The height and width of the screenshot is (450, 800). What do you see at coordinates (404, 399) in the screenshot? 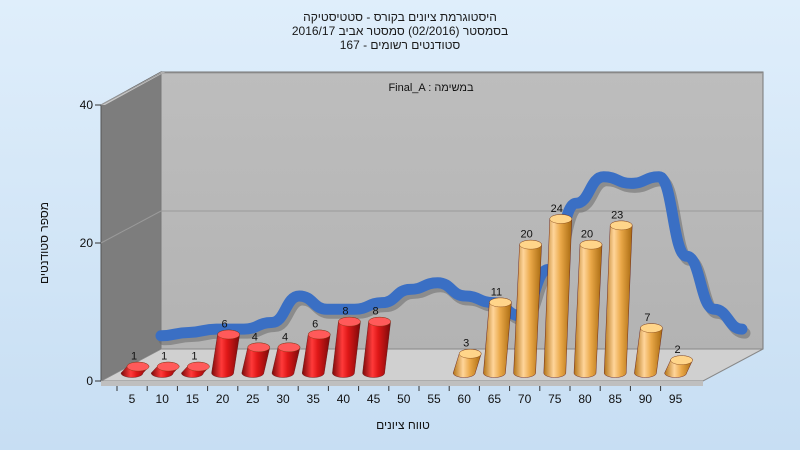
I see `x-tick-label: 50` at bounding box center [404, 399].